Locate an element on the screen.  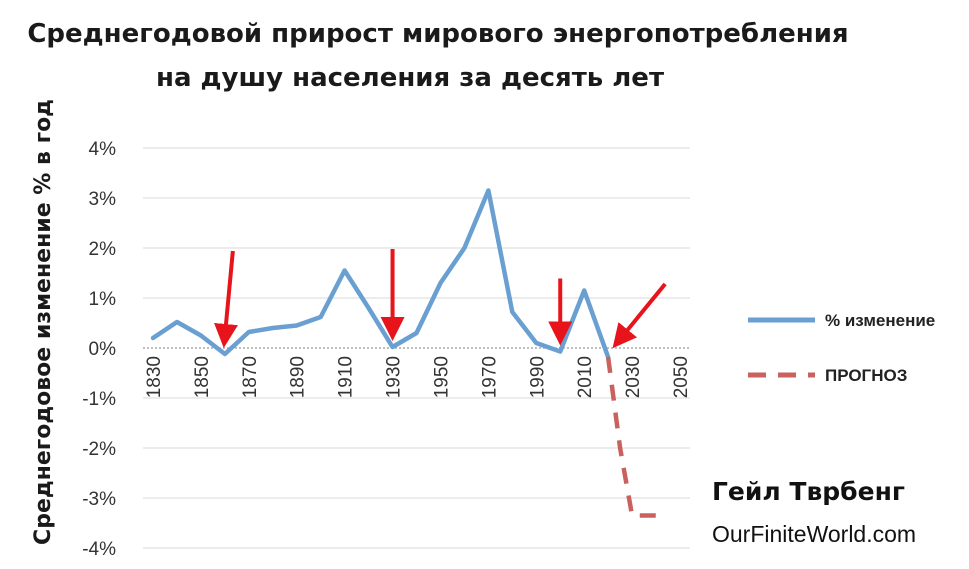
y-tick-label: -1% is located at coordinates (99, 399).